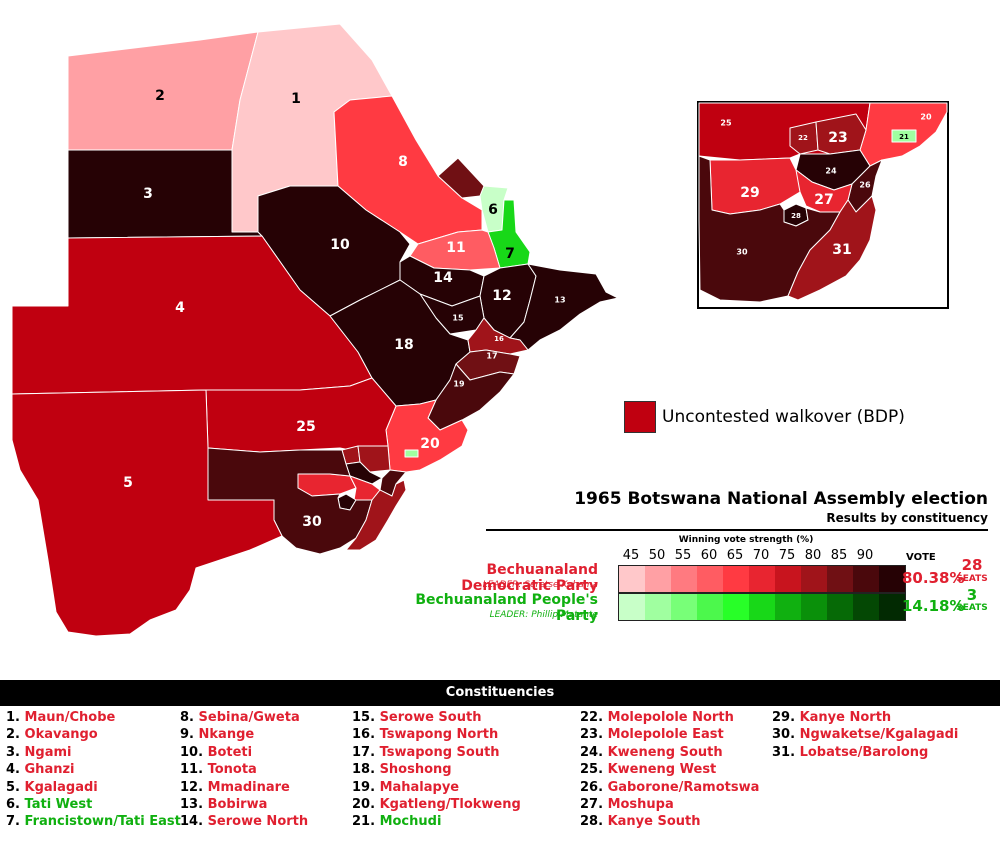  What do you see at coordinates (403, 345) in the screenshot?
I see `label-18: 18` at bounding box center [403, 345].